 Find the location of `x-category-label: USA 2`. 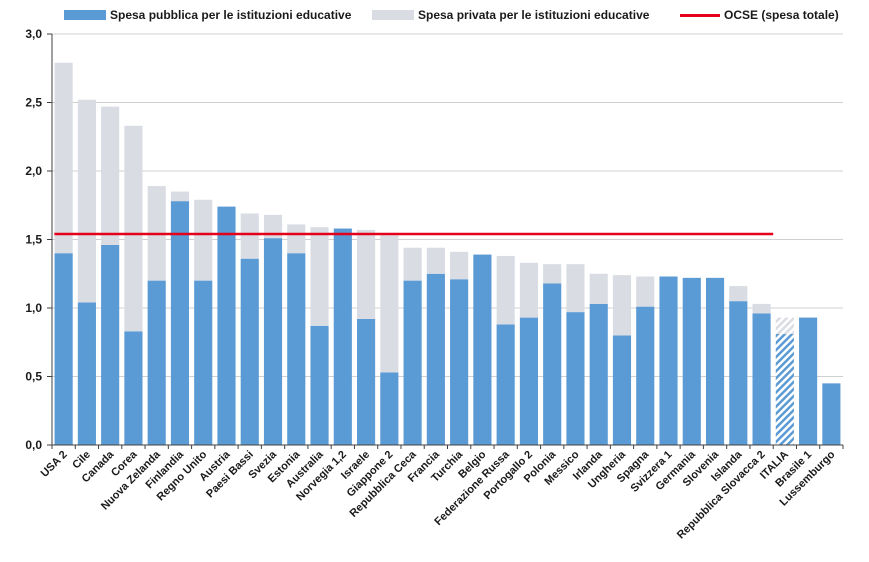

x-category-label: USA 2 is located at coordinates (54, 464).